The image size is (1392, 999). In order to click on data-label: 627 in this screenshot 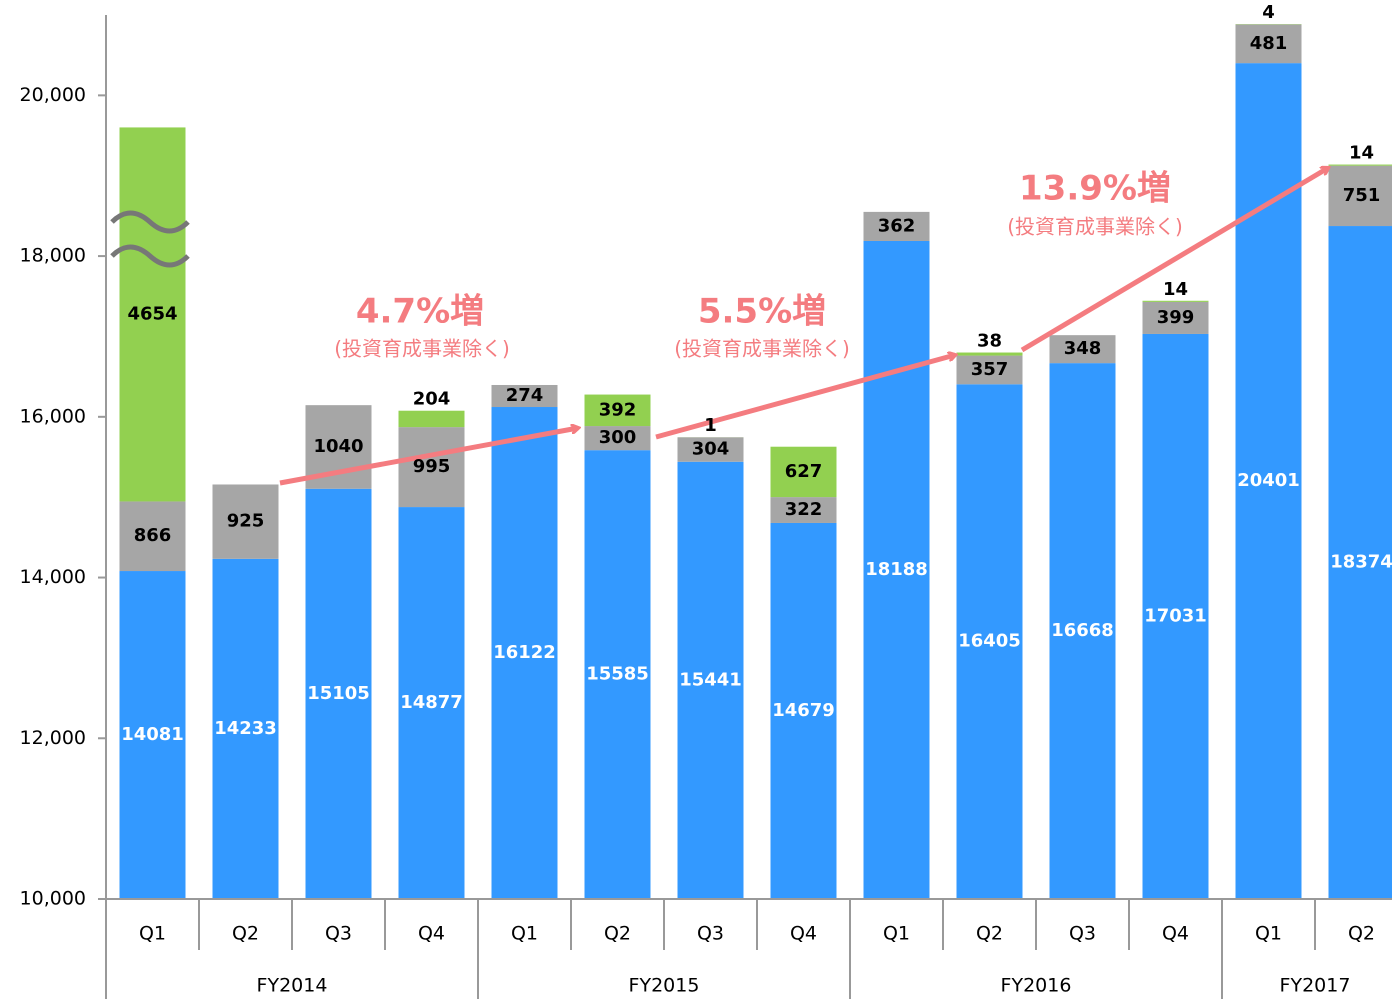, I will do `click(804, 471)`.